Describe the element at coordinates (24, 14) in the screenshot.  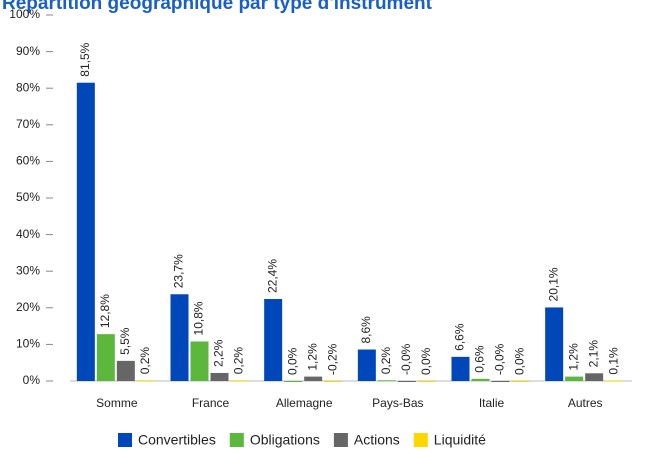
I see `y-tick-label: 100%` at that location.